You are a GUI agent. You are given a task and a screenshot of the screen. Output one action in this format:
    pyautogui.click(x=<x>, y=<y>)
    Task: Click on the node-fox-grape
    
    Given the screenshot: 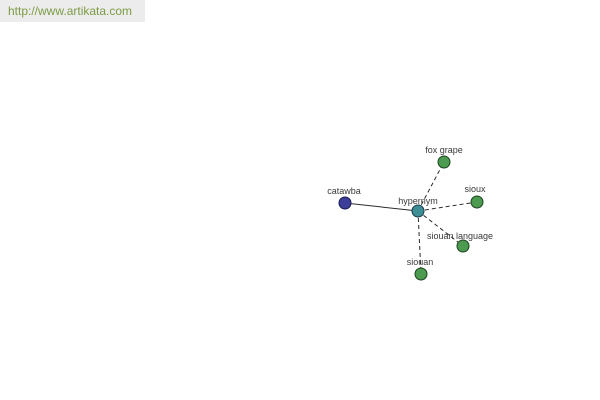 What is the action you would take?
    pyautogui.click(x=444, y=162)
    